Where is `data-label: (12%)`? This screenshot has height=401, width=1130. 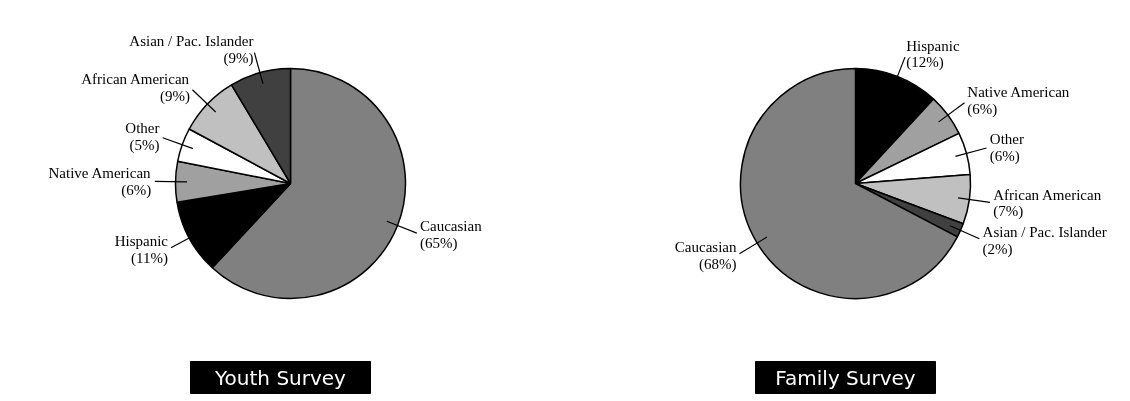 data-label: (12%) is located at coordinates (925, 63).